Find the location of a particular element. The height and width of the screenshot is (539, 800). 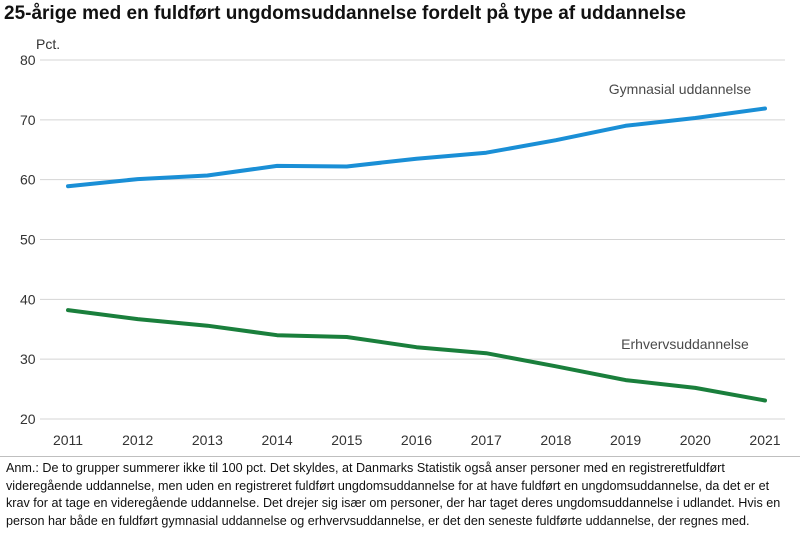

y-tick-label: 80 is located at coordinates (28, 60).